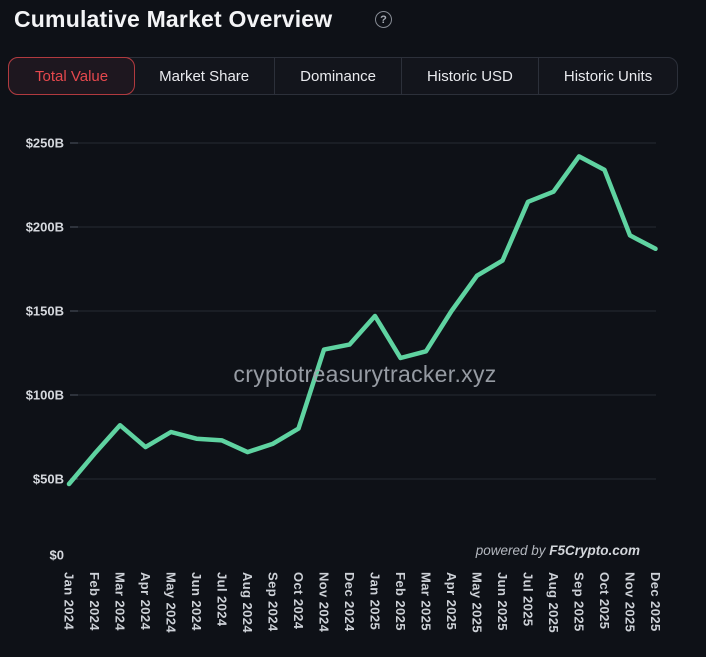 The image size is (706, 657). I want to click on x-axis-label: Oct 2025, so click(604, 600).